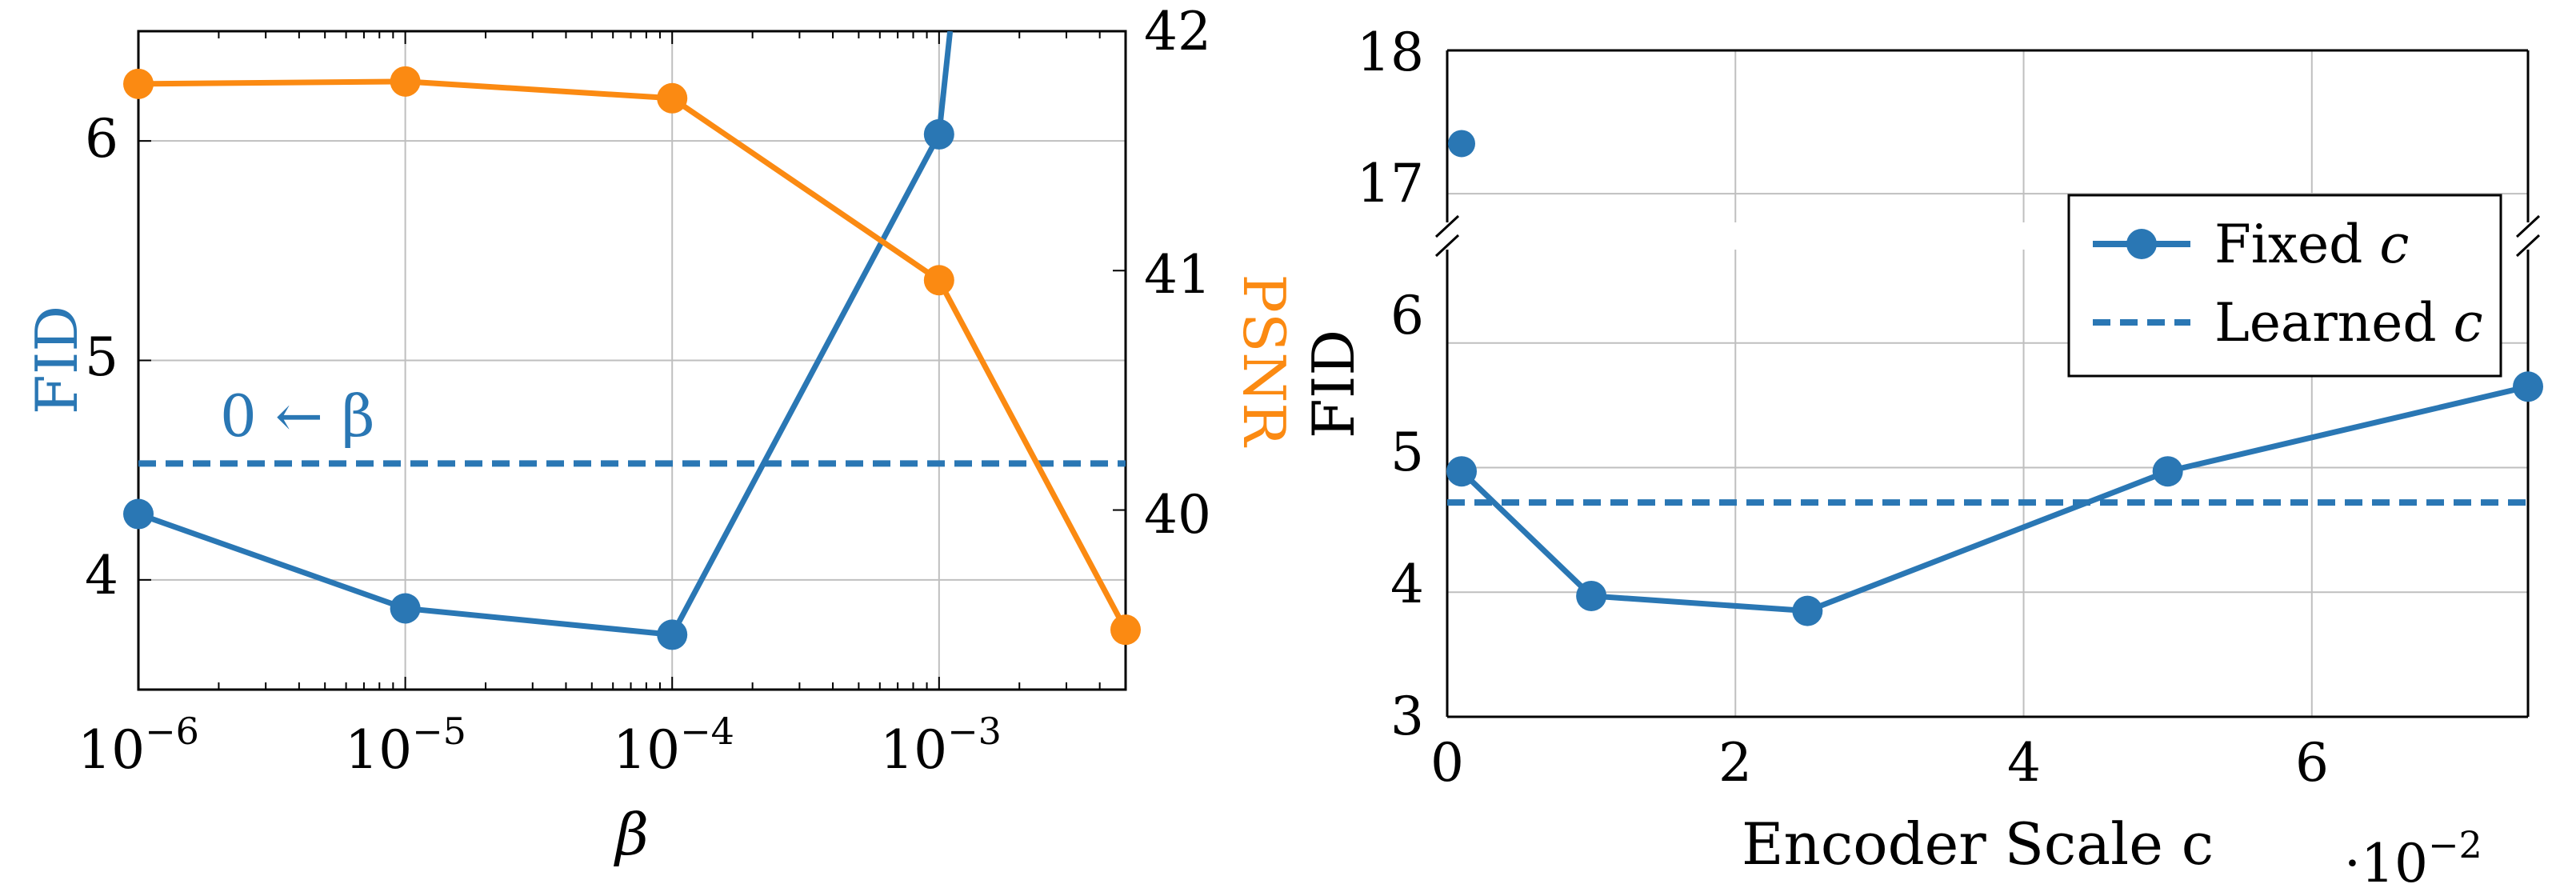 The height and width of the screenshot is (896, 2576). Describe the element at coordinates (1407, 584) in the screenshot. I see `y-tick-label: 4` at that location.